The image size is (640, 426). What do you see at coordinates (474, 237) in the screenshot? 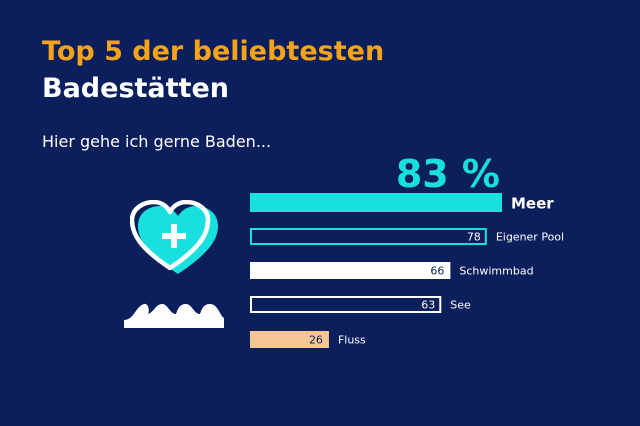
I see `value-label: 78` at bounding box center [474, 237].